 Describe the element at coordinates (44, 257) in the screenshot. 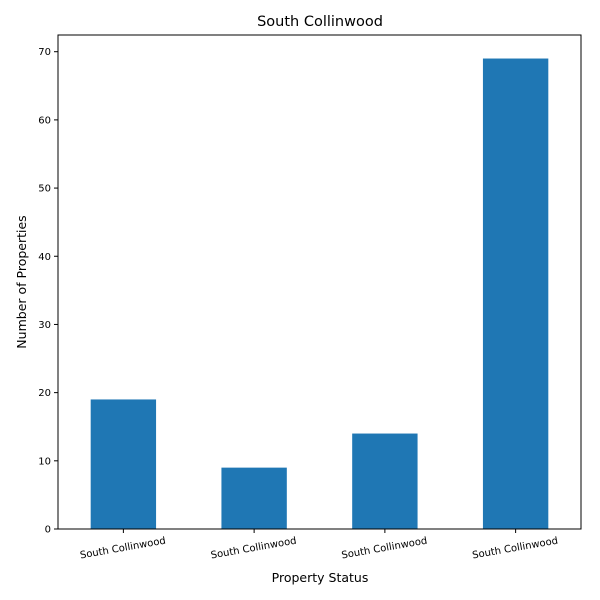

I see `y-tick-label-4: 40` at that location.